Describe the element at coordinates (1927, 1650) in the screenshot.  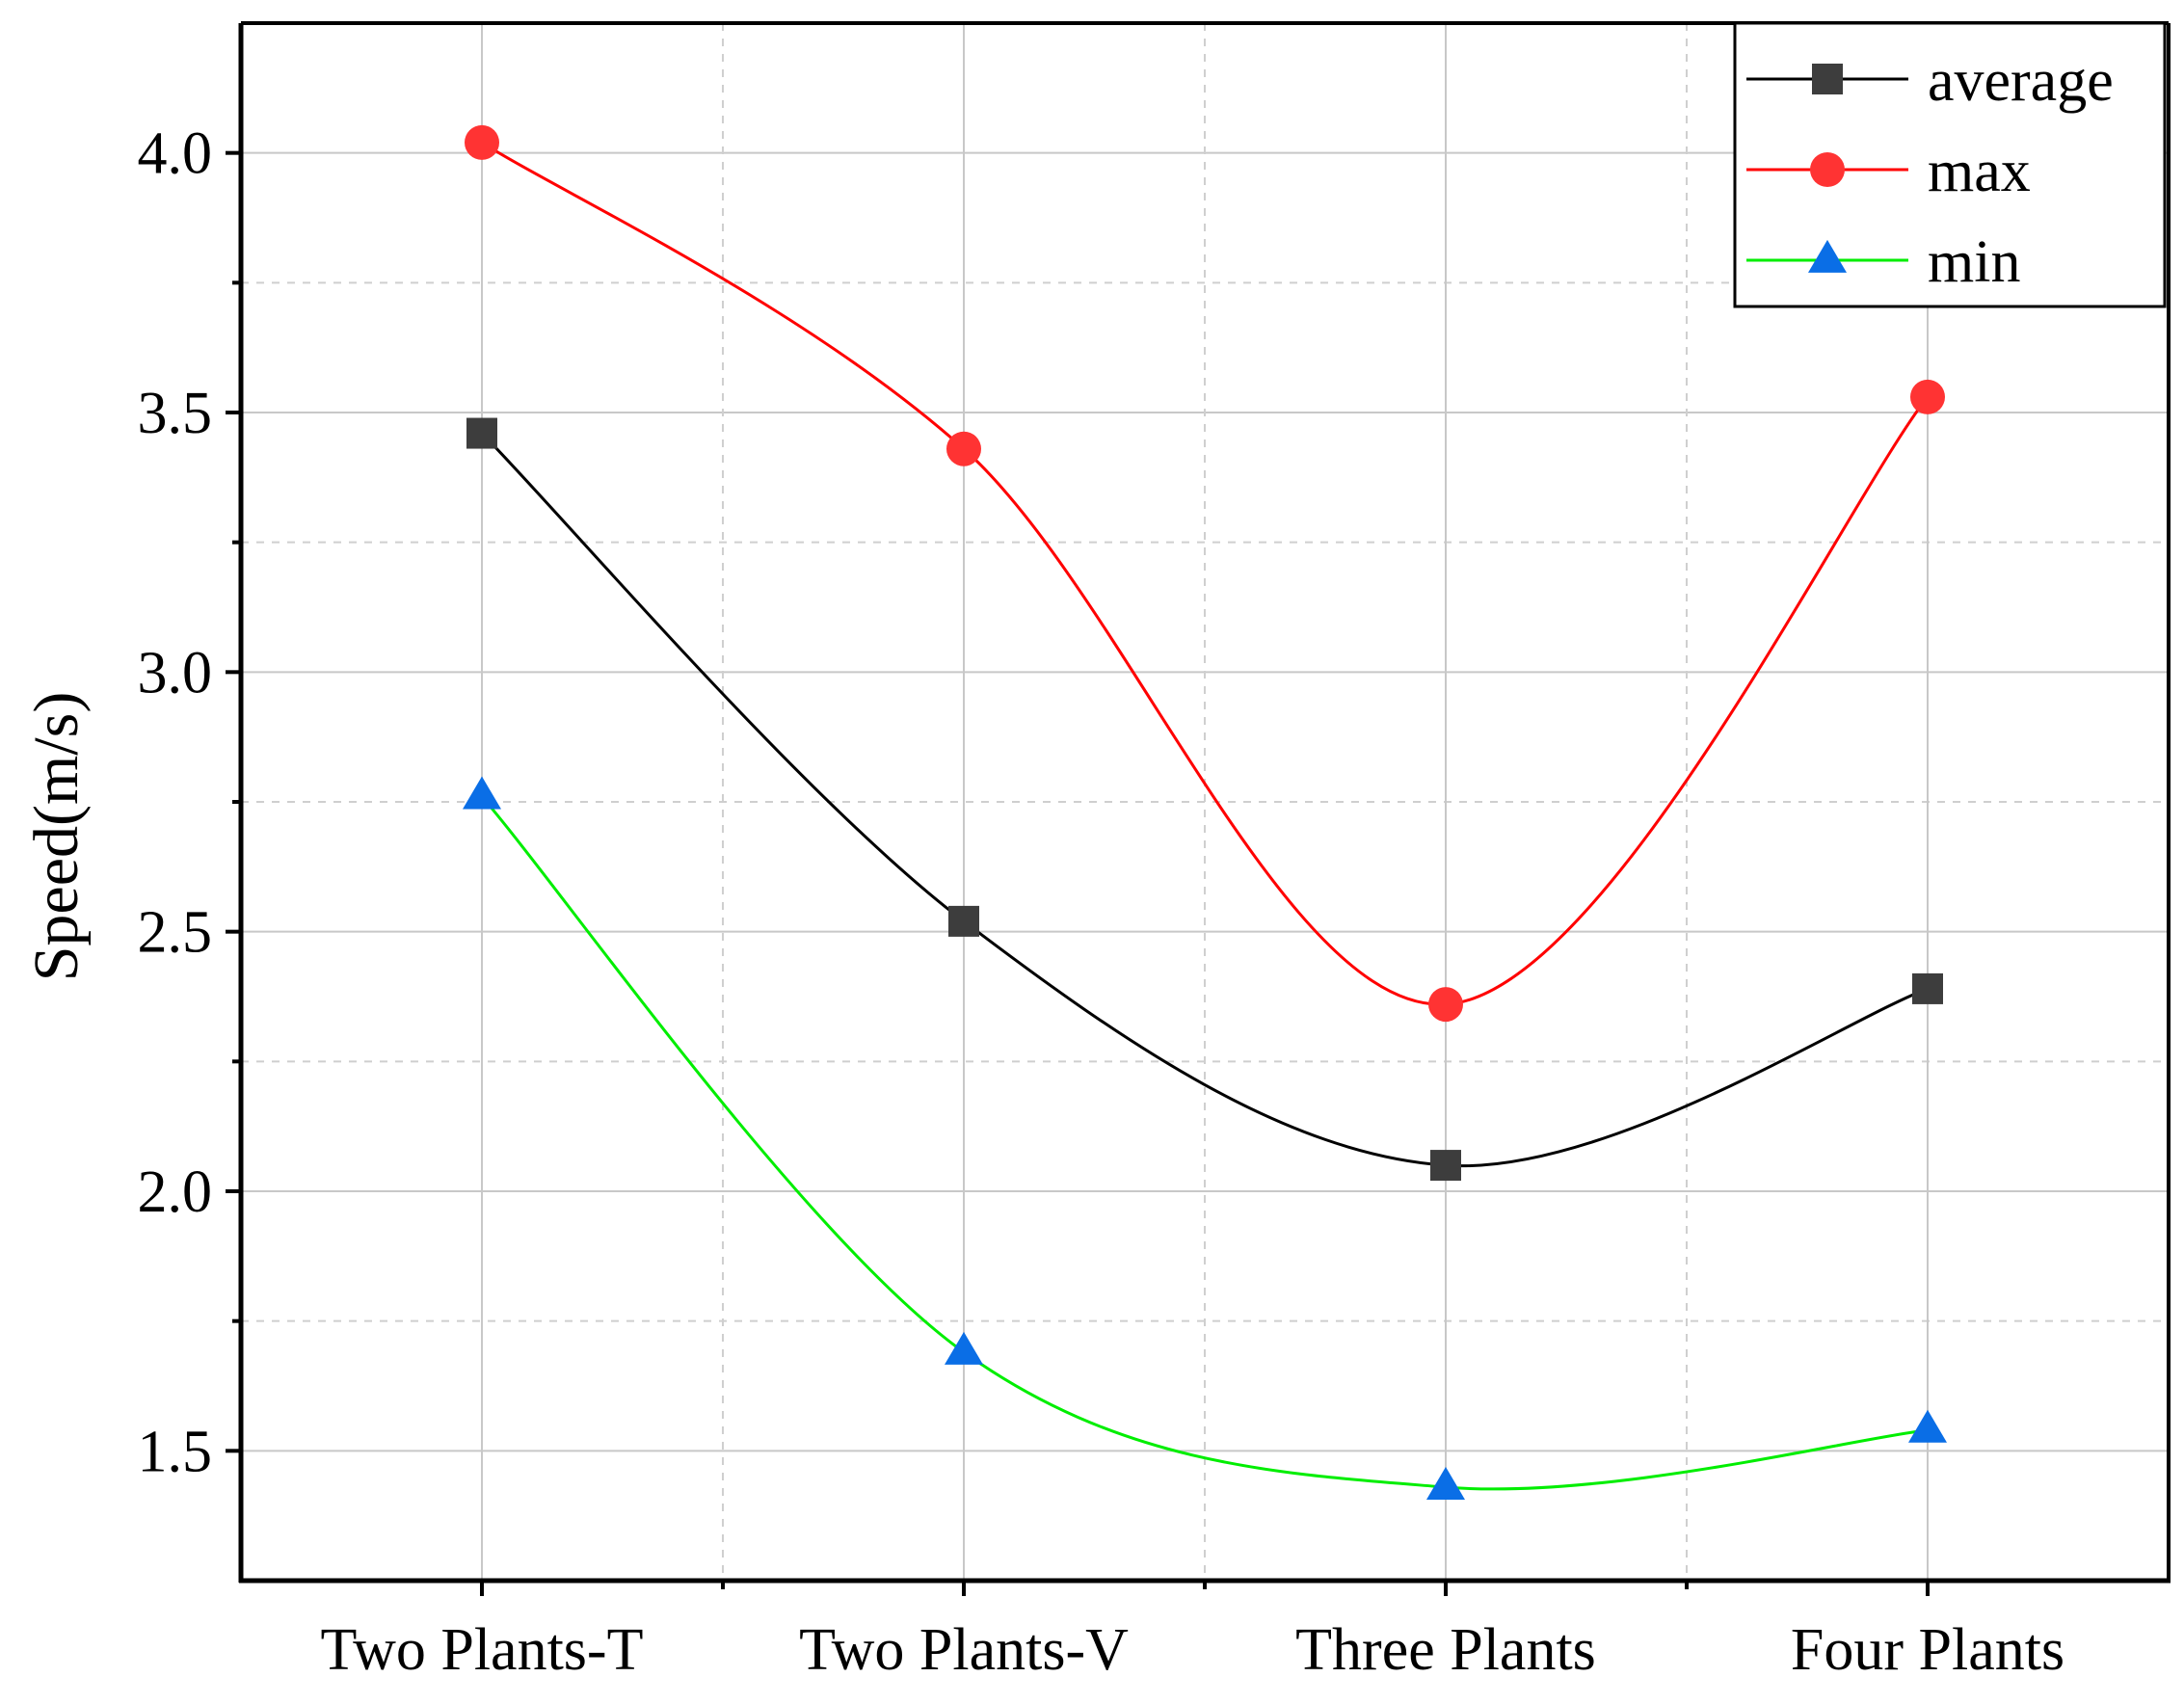
I see `x-tick-label: Four Plants` at that location.